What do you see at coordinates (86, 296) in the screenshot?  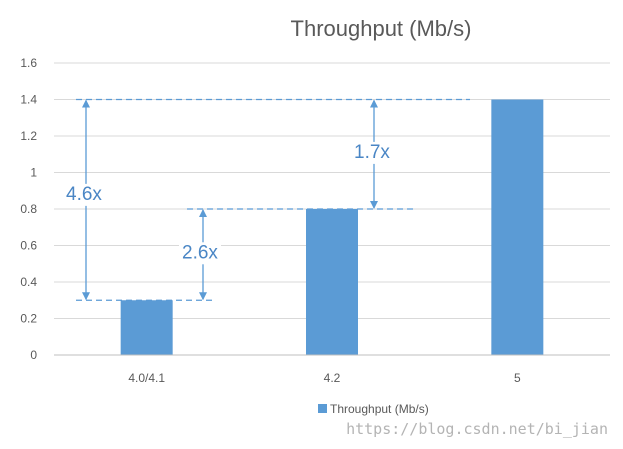 I see `speedup-arrow-4.6x-head-down` at bounding box center [86, 296].